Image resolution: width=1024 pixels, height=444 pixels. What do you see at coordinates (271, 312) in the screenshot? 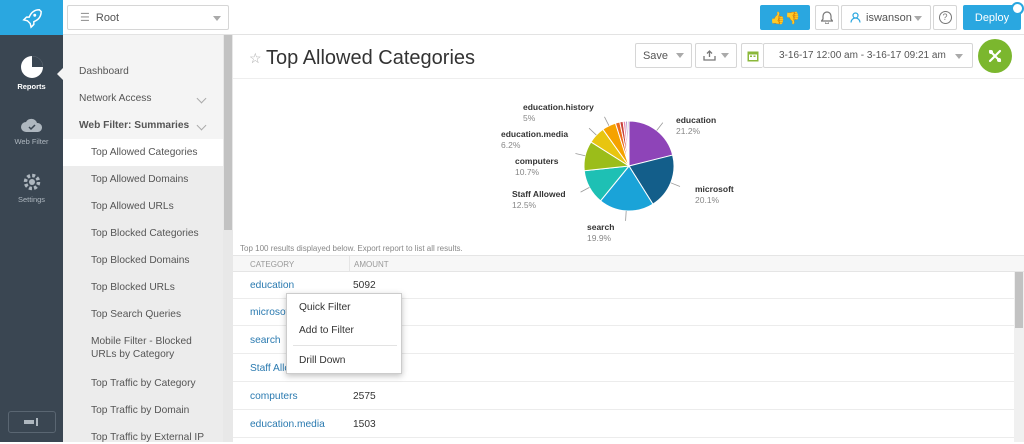
I see `category-link: microsoft` at bounding box center [271, 312].